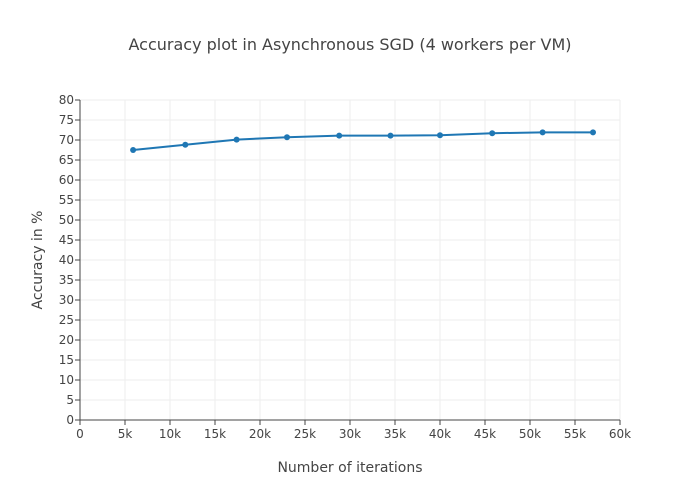  Describe the element at coordinates (80, 434) in the screenshot. I see `x-tick-label: 0` at that location.